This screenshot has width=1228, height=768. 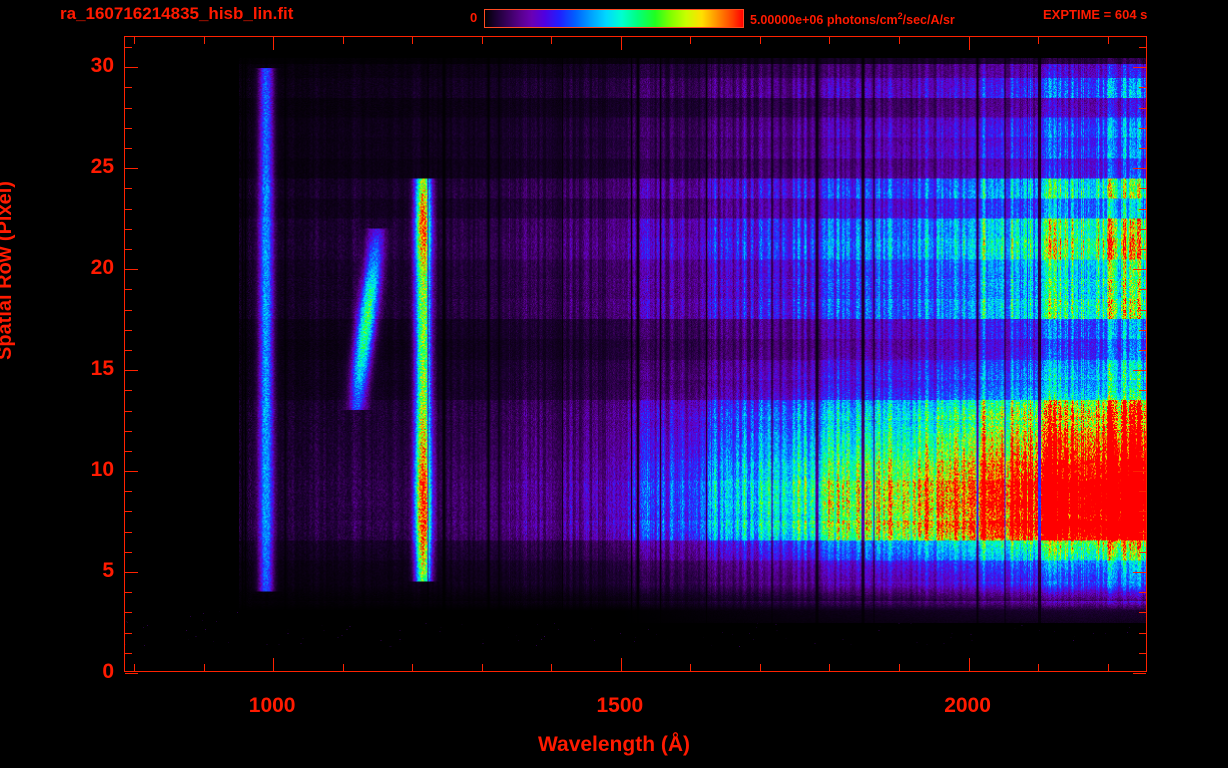 What do you see at coordinates (102, 167) in the screenshot?
I see `y-tick-label: 25` at bounding box center [102, 167].